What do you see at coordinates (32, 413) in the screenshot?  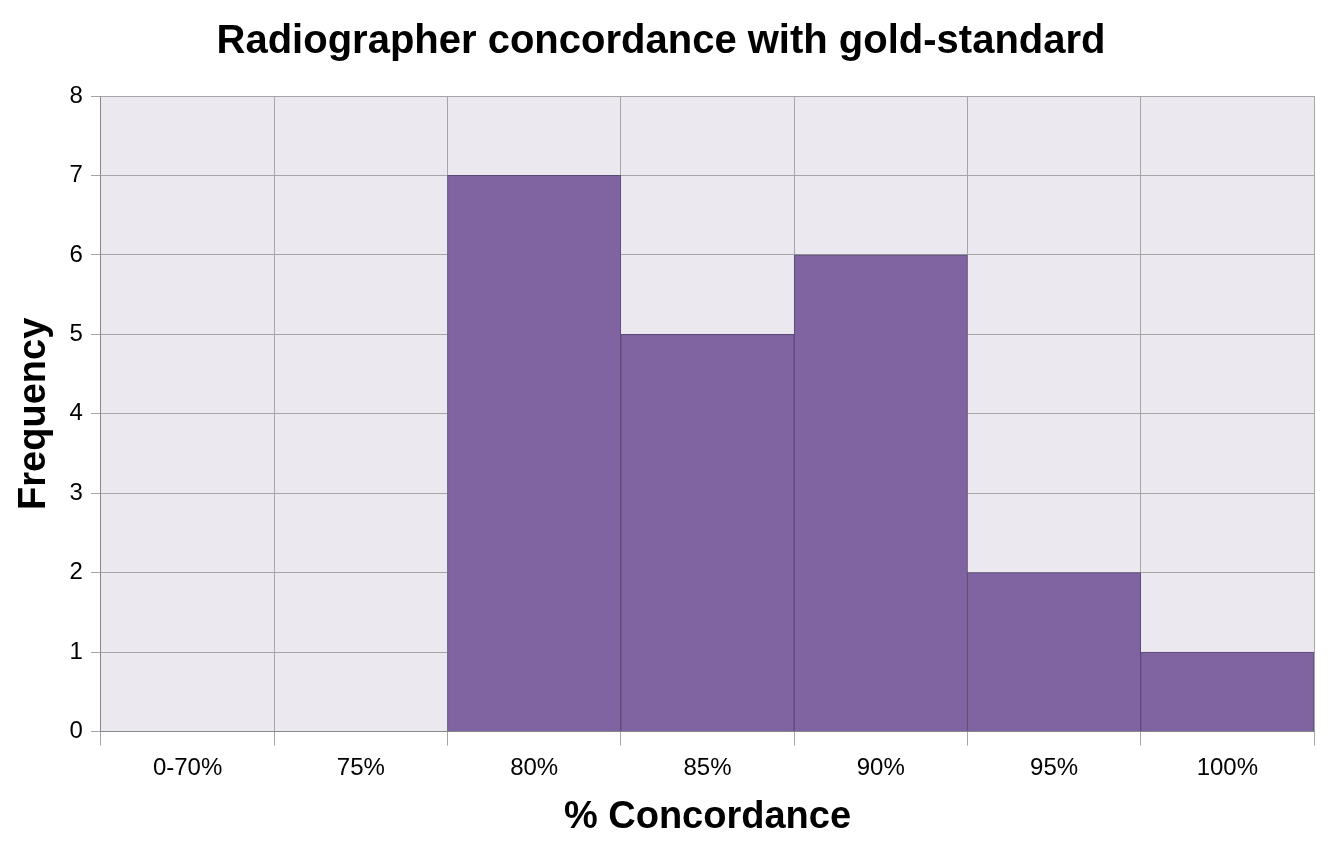 I see `y-axis-title: Frequency` at bounding box center [32, 413].